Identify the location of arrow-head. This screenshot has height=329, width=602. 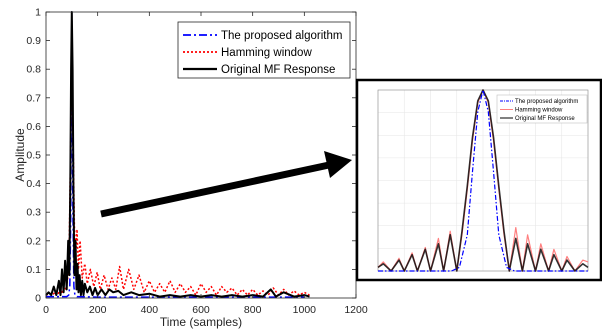
(338, 164).